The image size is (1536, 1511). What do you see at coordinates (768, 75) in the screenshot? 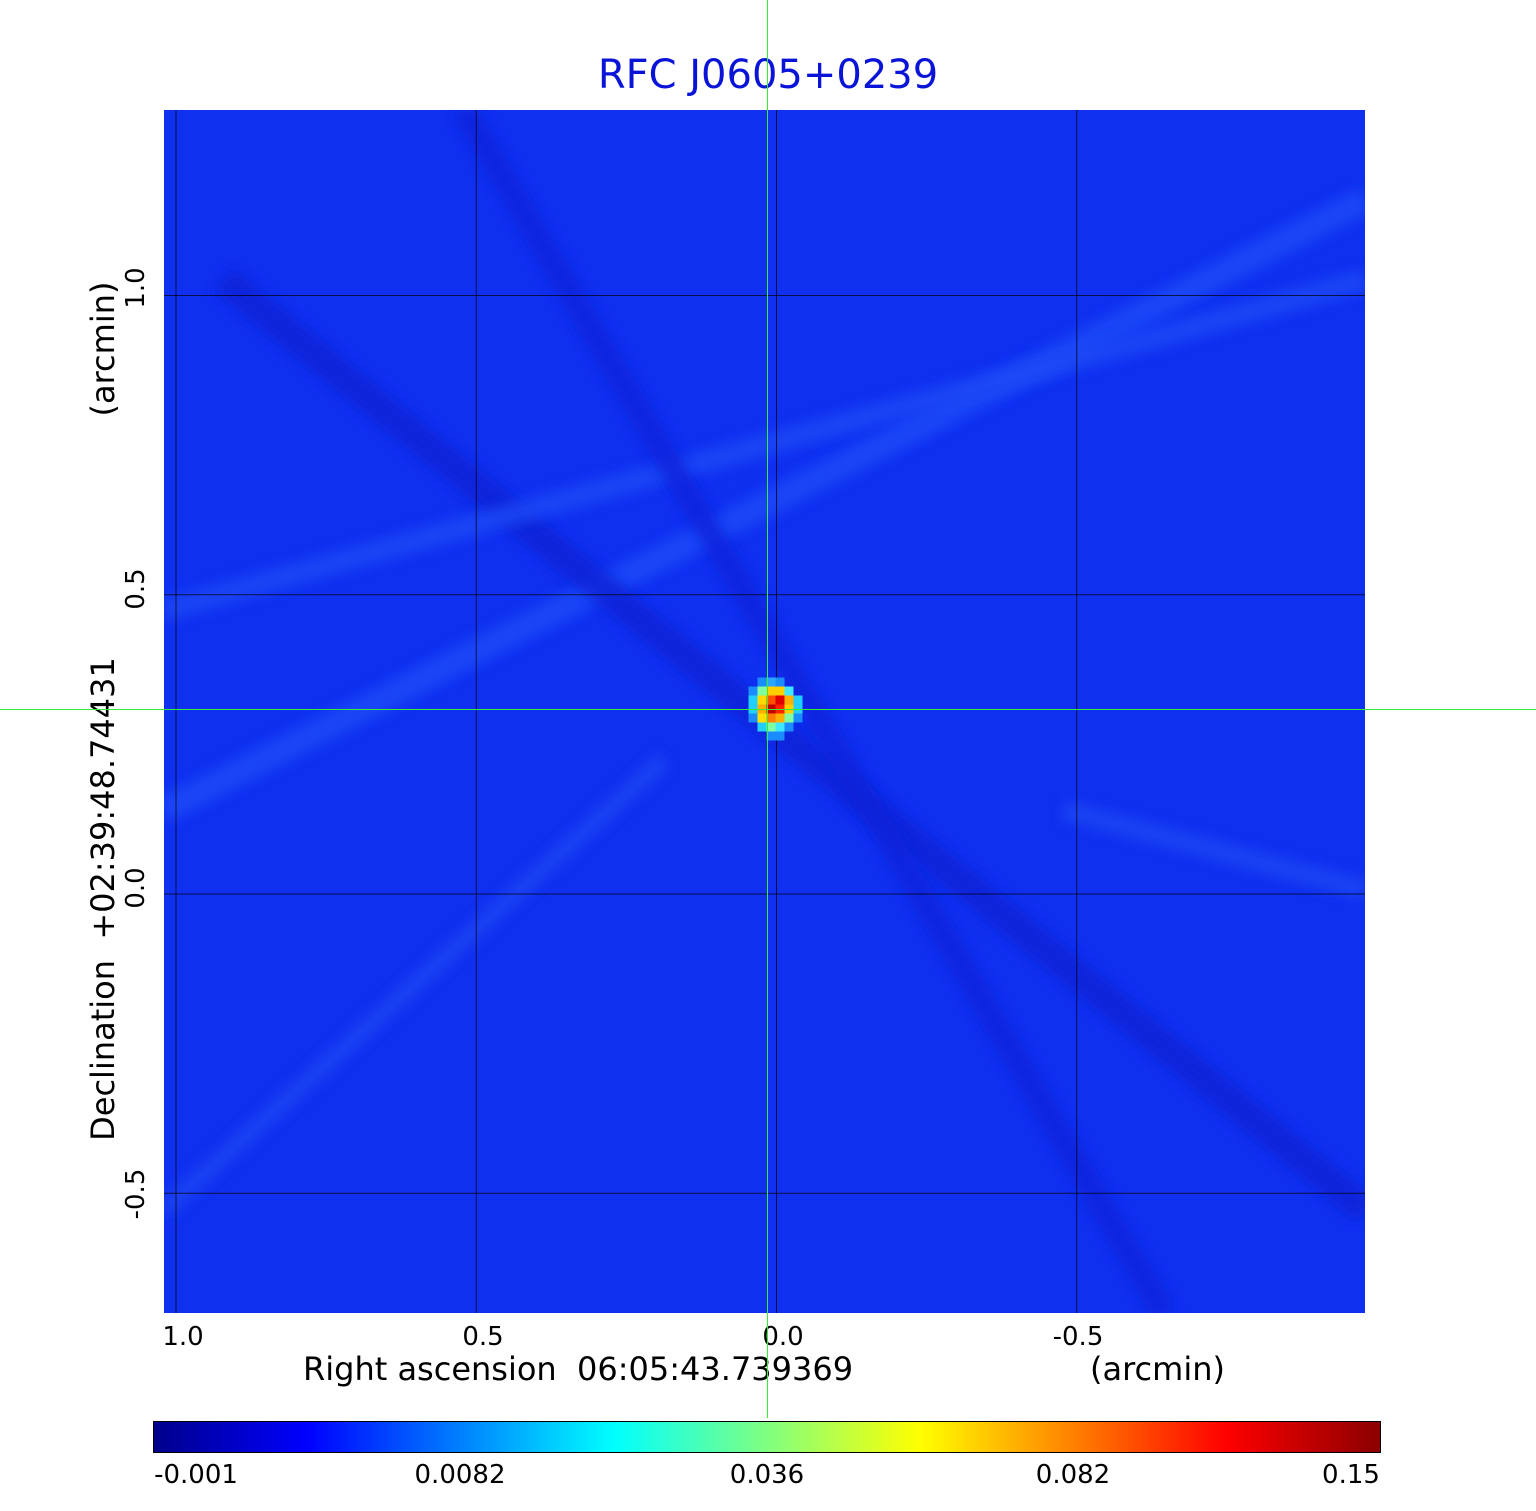
I see `plot-title: RFC J0605+0239` at bounding box center [768, 75].